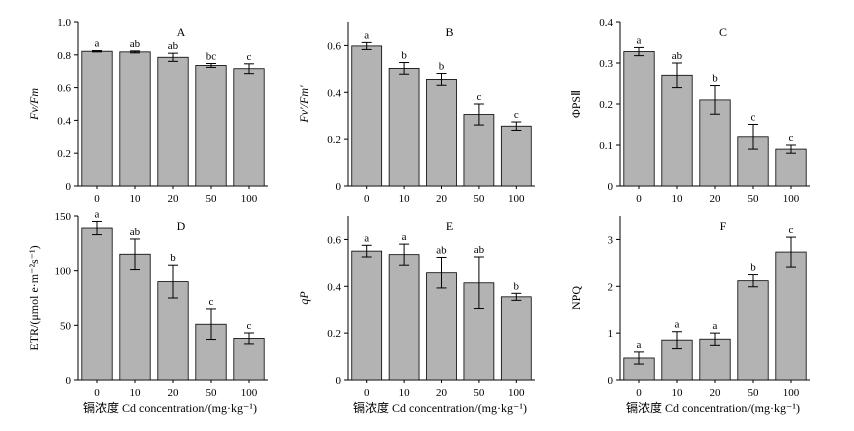  I want to click on x-tick-label-d-0: 0, so click(97, 393).